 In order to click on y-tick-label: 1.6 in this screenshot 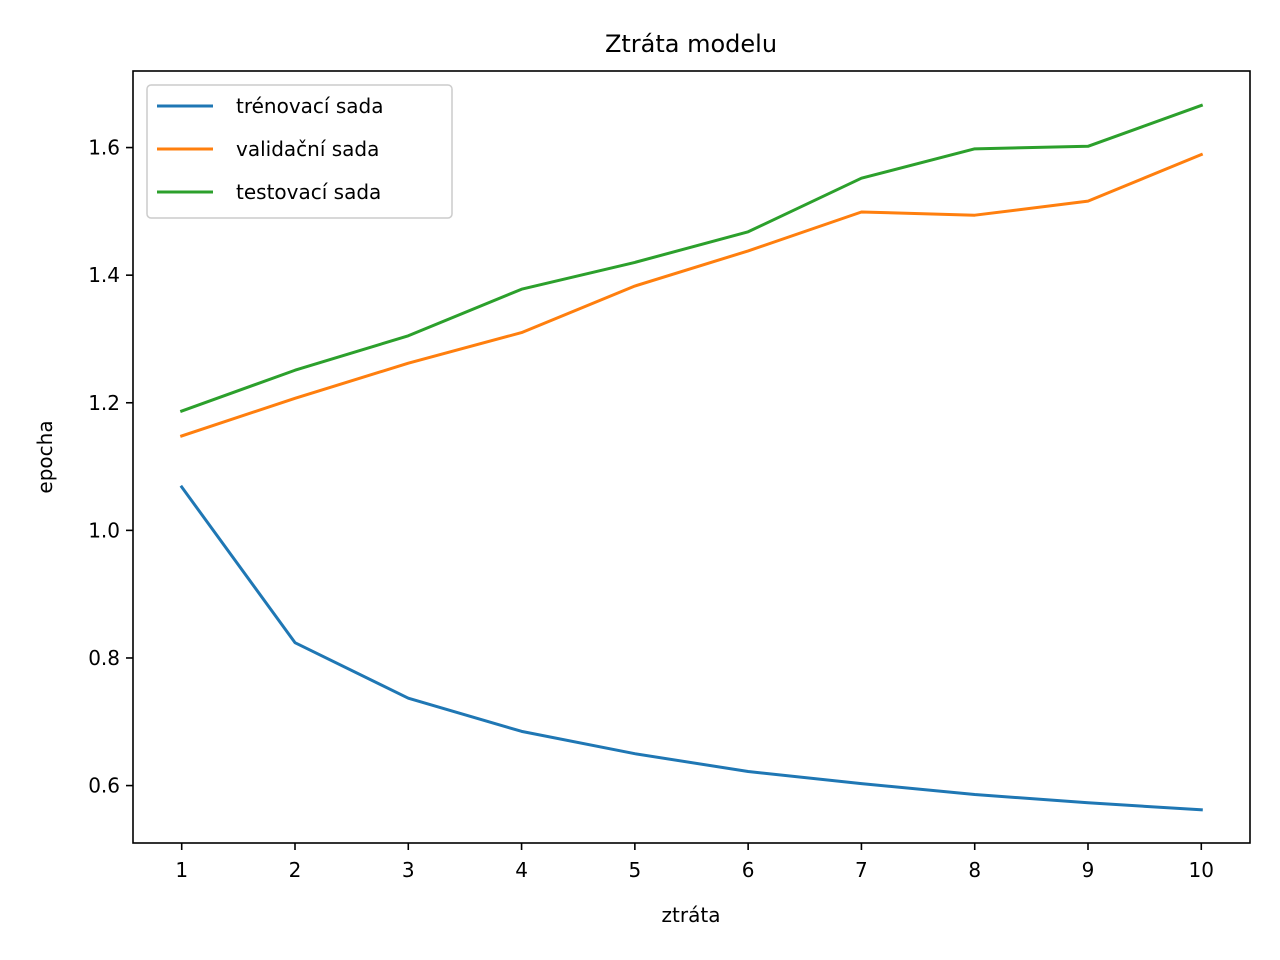, I will do `click(104, 148)`.